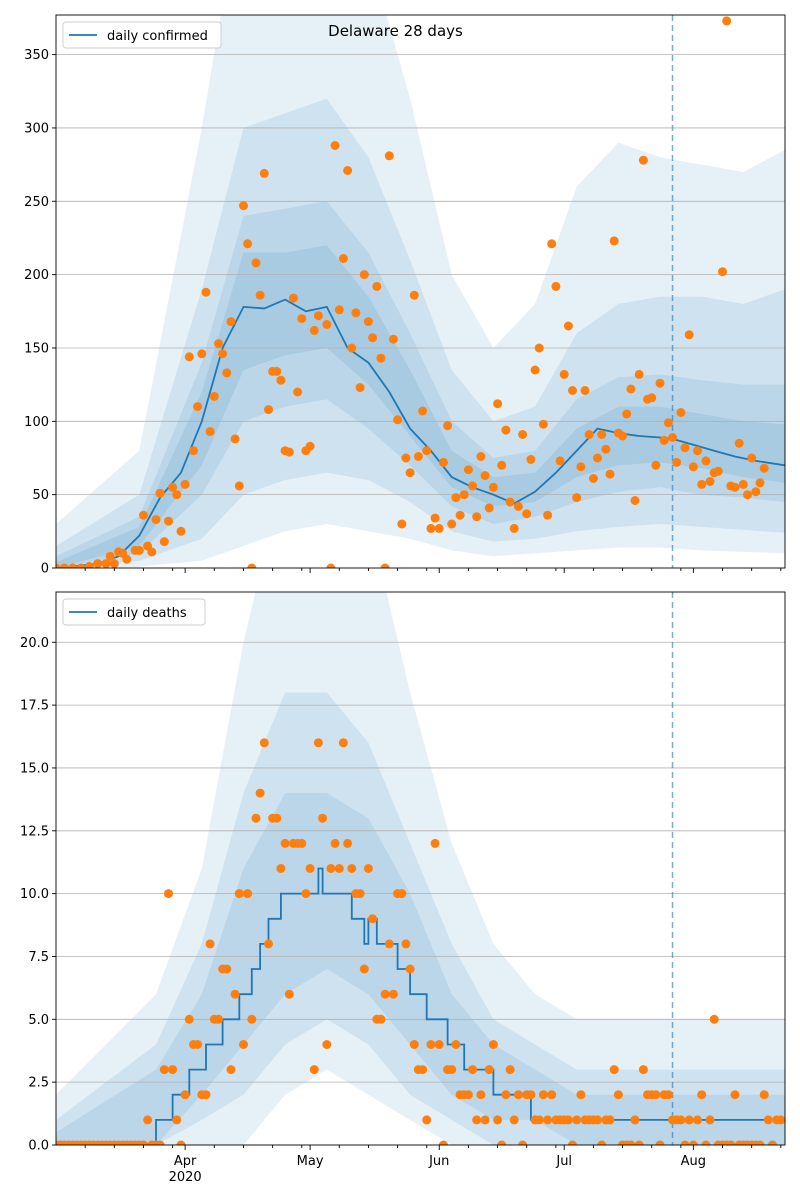 Image resolution: width=800 pixels, height=1200 pixels. Describe the element at coordinates (38, 957) in the screenshot. I see `y-tick-label: 7.5` at that location.